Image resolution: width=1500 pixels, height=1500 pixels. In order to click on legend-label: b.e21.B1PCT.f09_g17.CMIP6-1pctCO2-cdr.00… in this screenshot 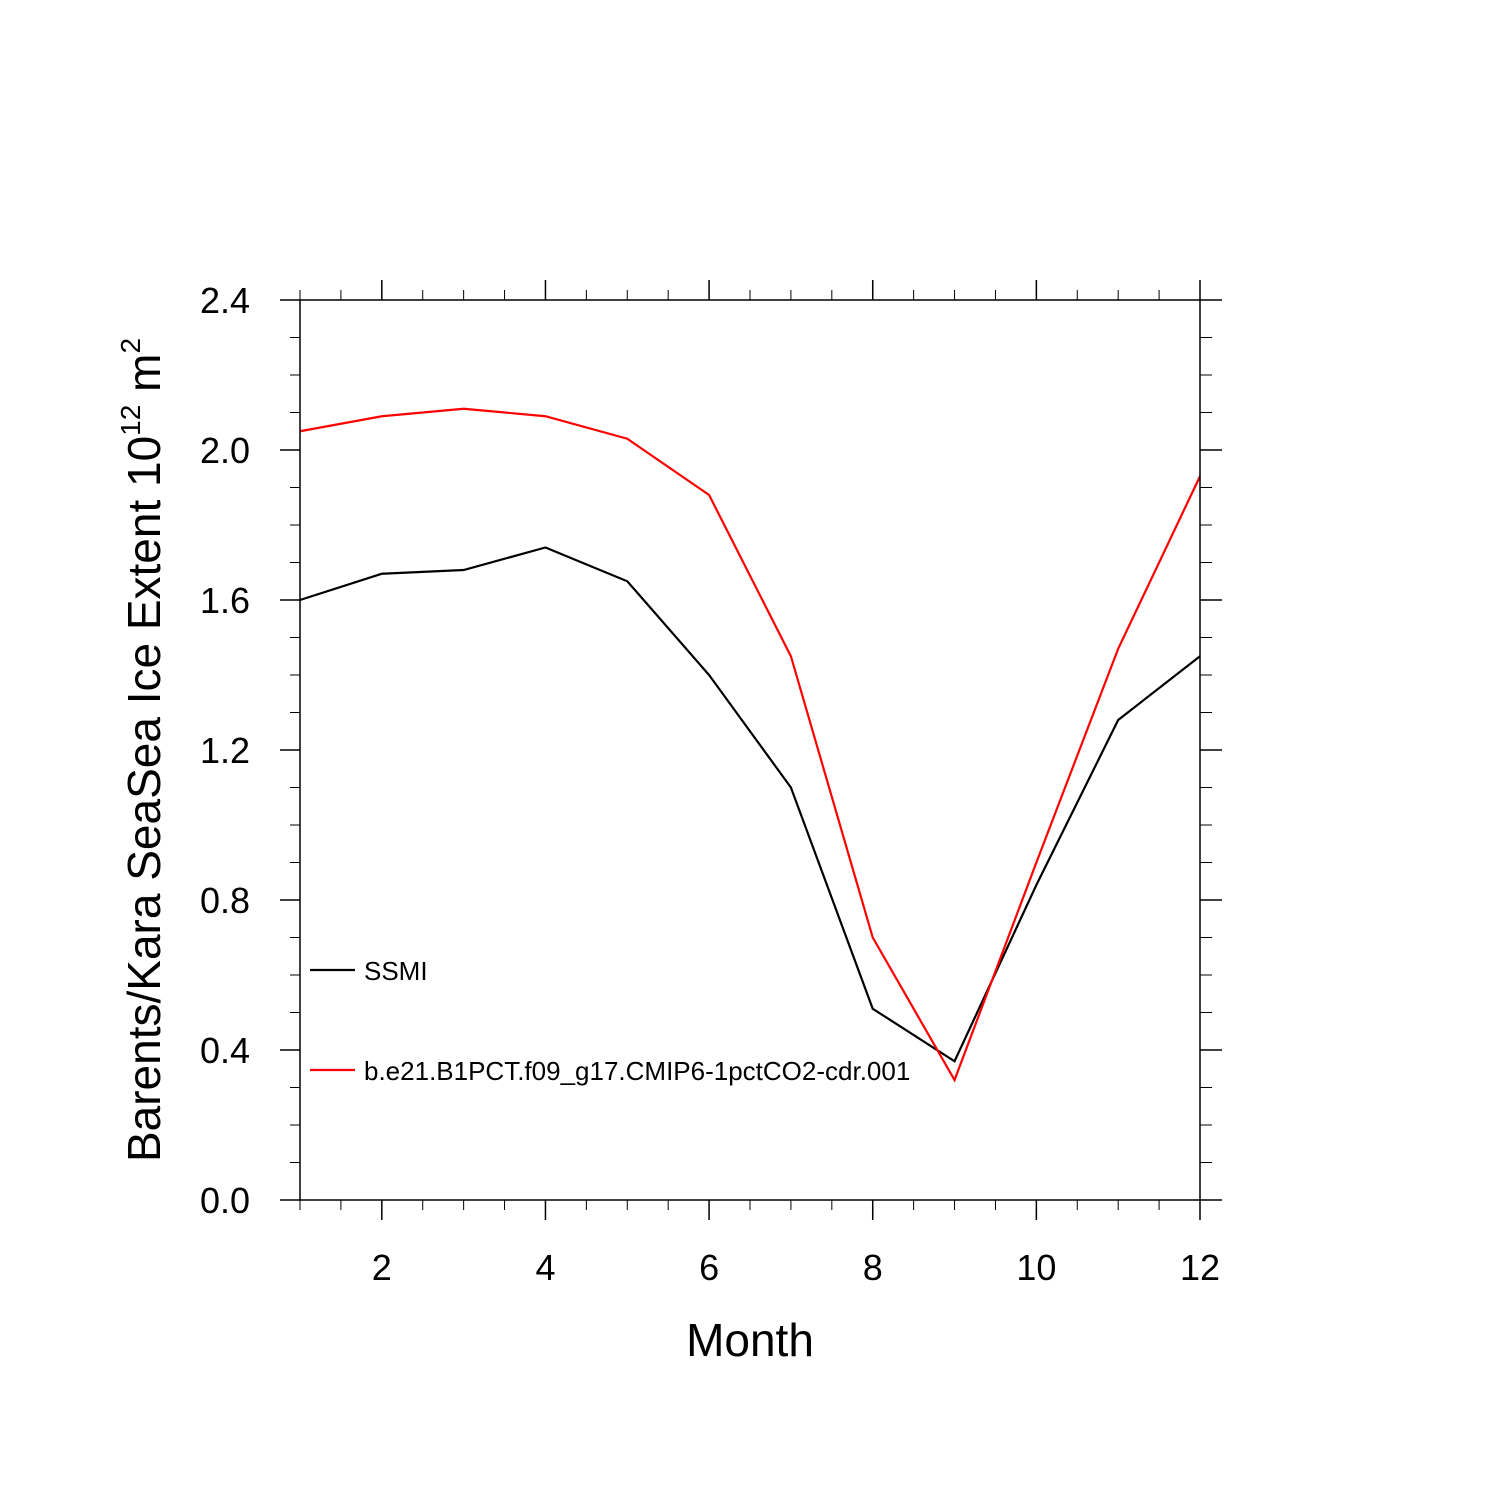, I will do `click(637, 1071)`.